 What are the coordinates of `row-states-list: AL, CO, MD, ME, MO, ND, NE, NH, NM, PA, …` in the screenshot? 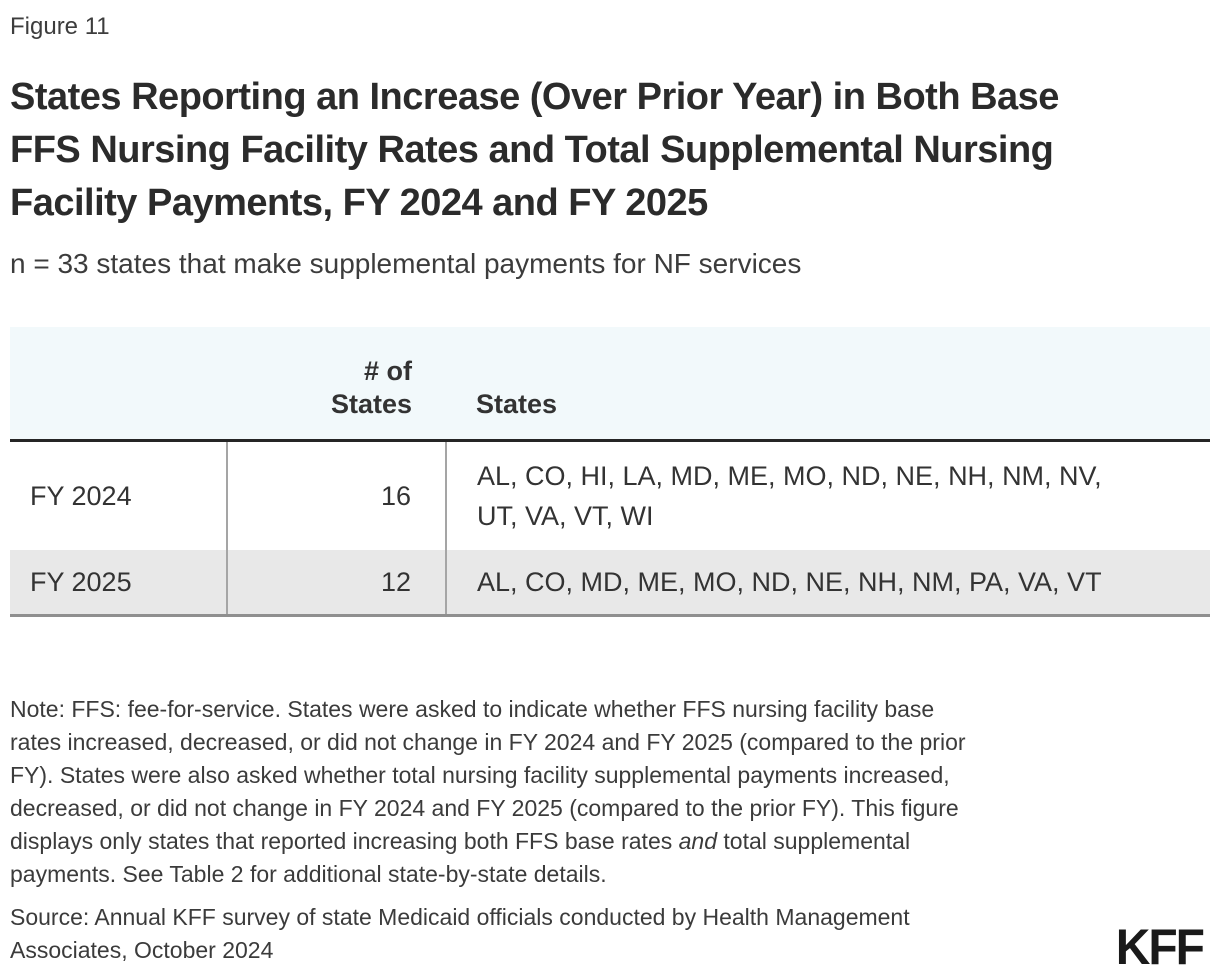 It's located at (827, 583).